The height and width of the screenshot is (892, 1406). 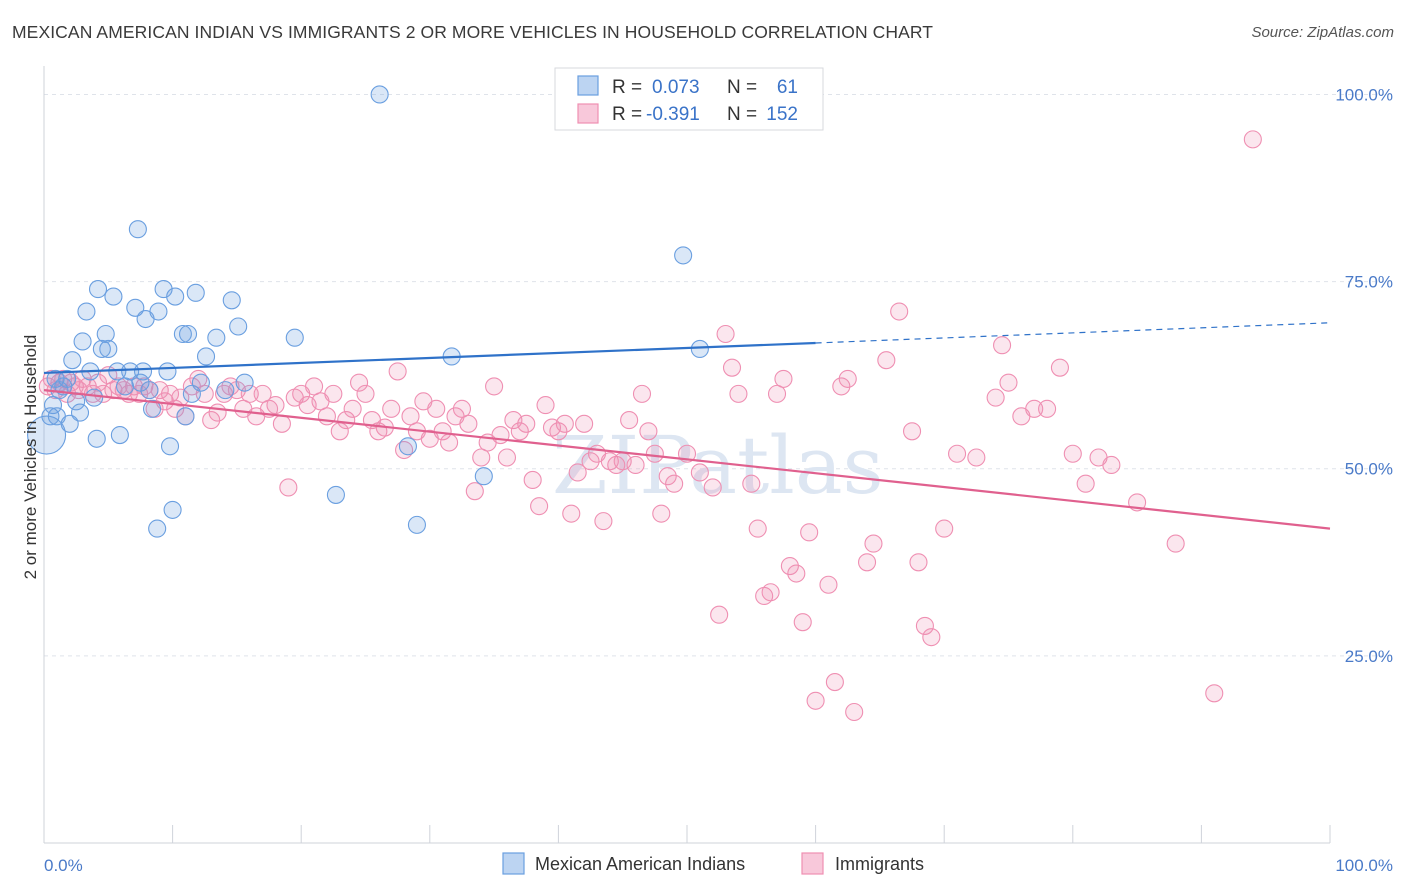 I want to click on x-tick-label-right: 100.0%, so click(x=1364, y=865).